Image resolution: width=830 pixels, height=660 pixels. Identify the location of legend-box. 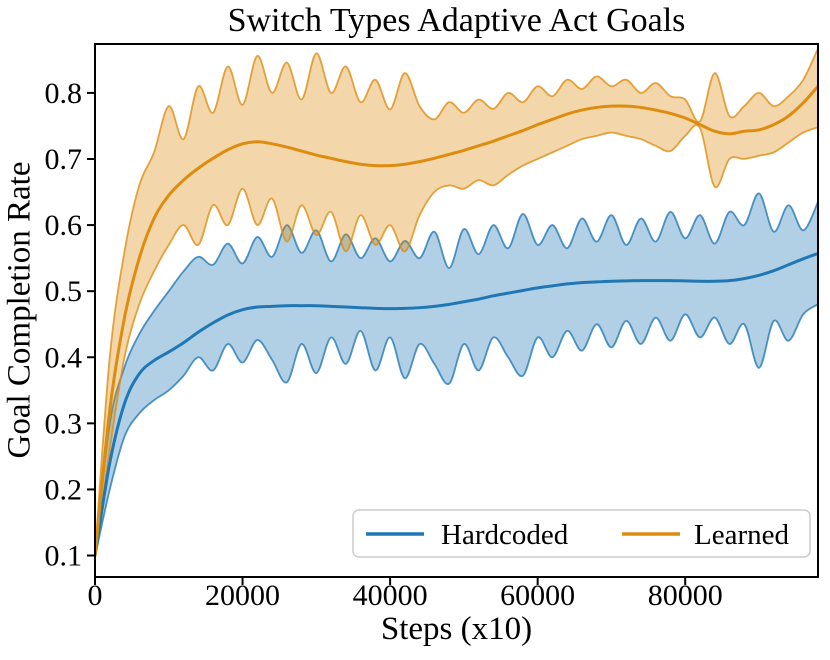
(581, 533).